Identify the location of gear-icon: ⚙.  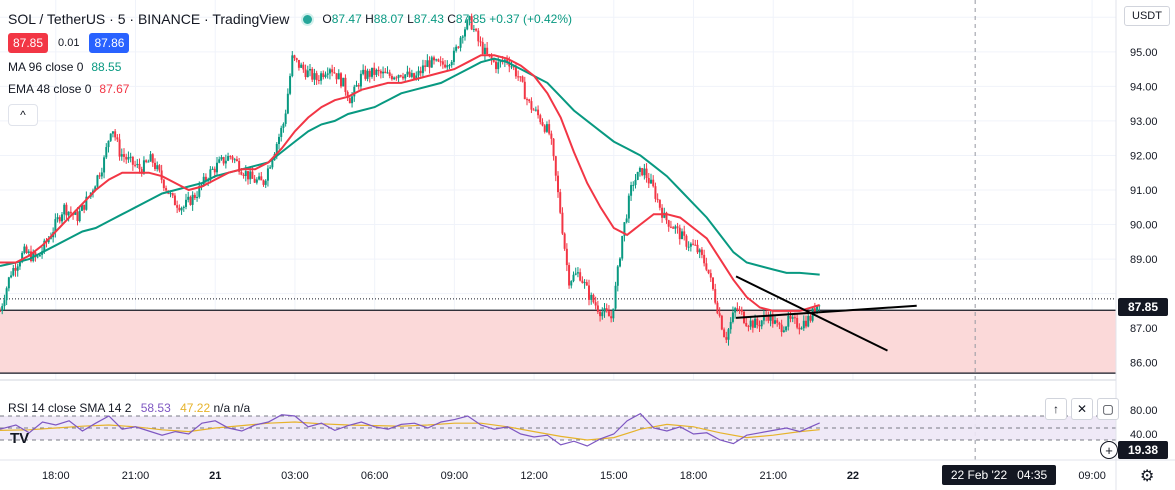
(1147, 476).